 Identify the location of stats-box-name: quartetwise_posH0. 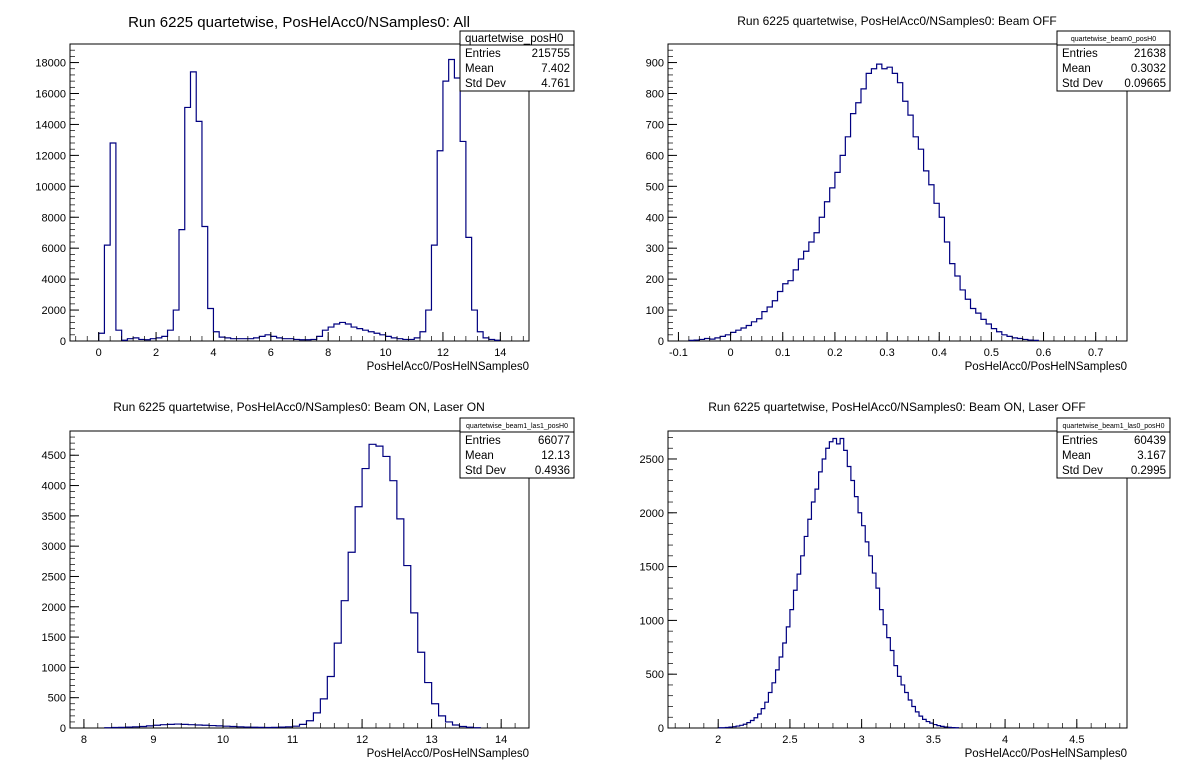
(514, 39).